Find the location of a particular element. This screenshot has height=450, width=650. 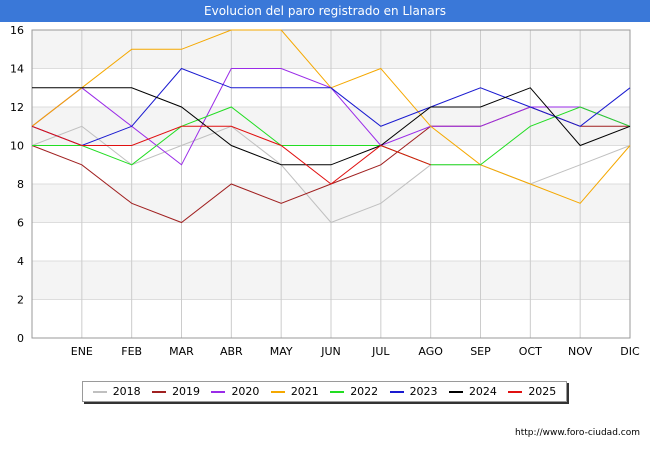

legend-label: 2020 is located at coordinates (245, 391).